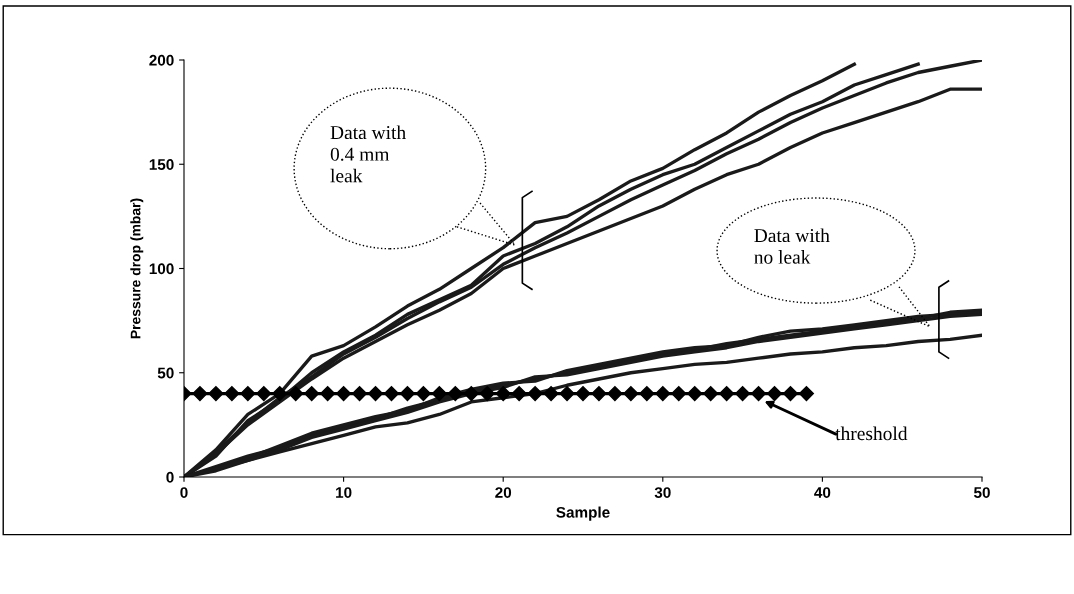  What do you see at coordinates (583, 513) in the screenshot?
I see `x-axis-title: Sample` at bounding box center [583, 513].